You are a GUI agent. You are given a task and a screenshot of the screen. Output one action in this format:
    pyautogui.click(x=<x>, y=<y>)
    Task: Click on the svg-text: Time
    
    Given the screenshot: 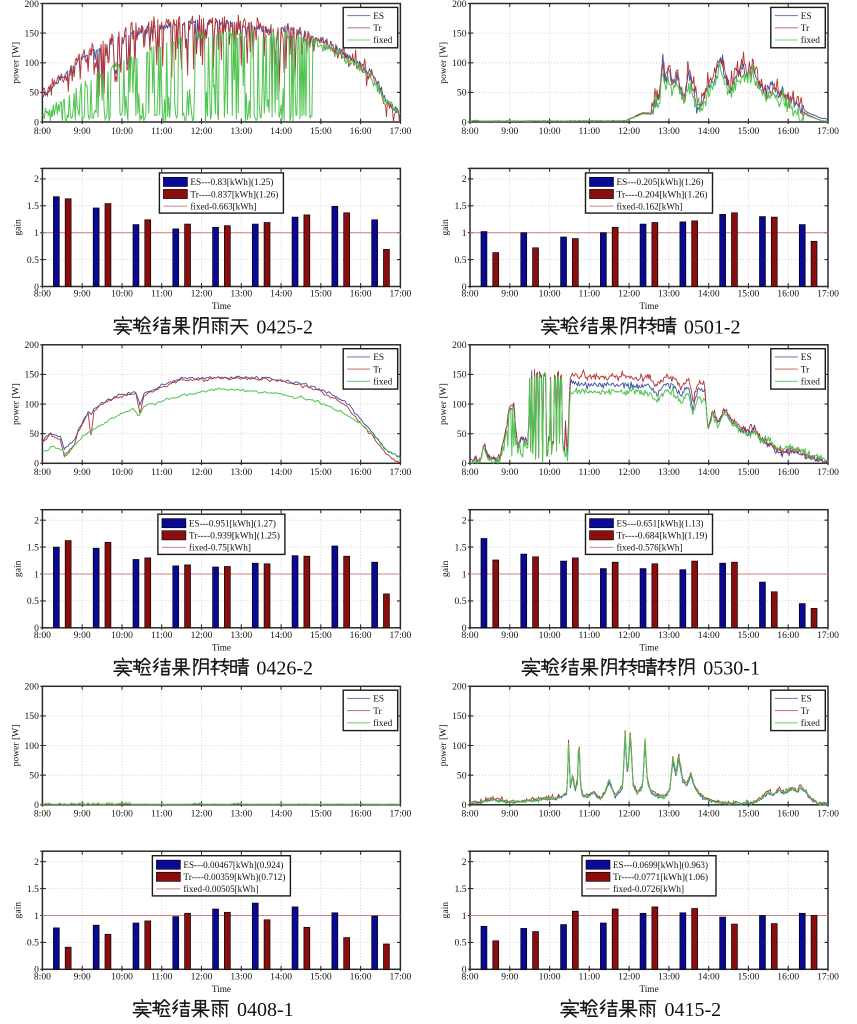 What is the action you would take?
    pyautogui.click(x=221, y=648)
    